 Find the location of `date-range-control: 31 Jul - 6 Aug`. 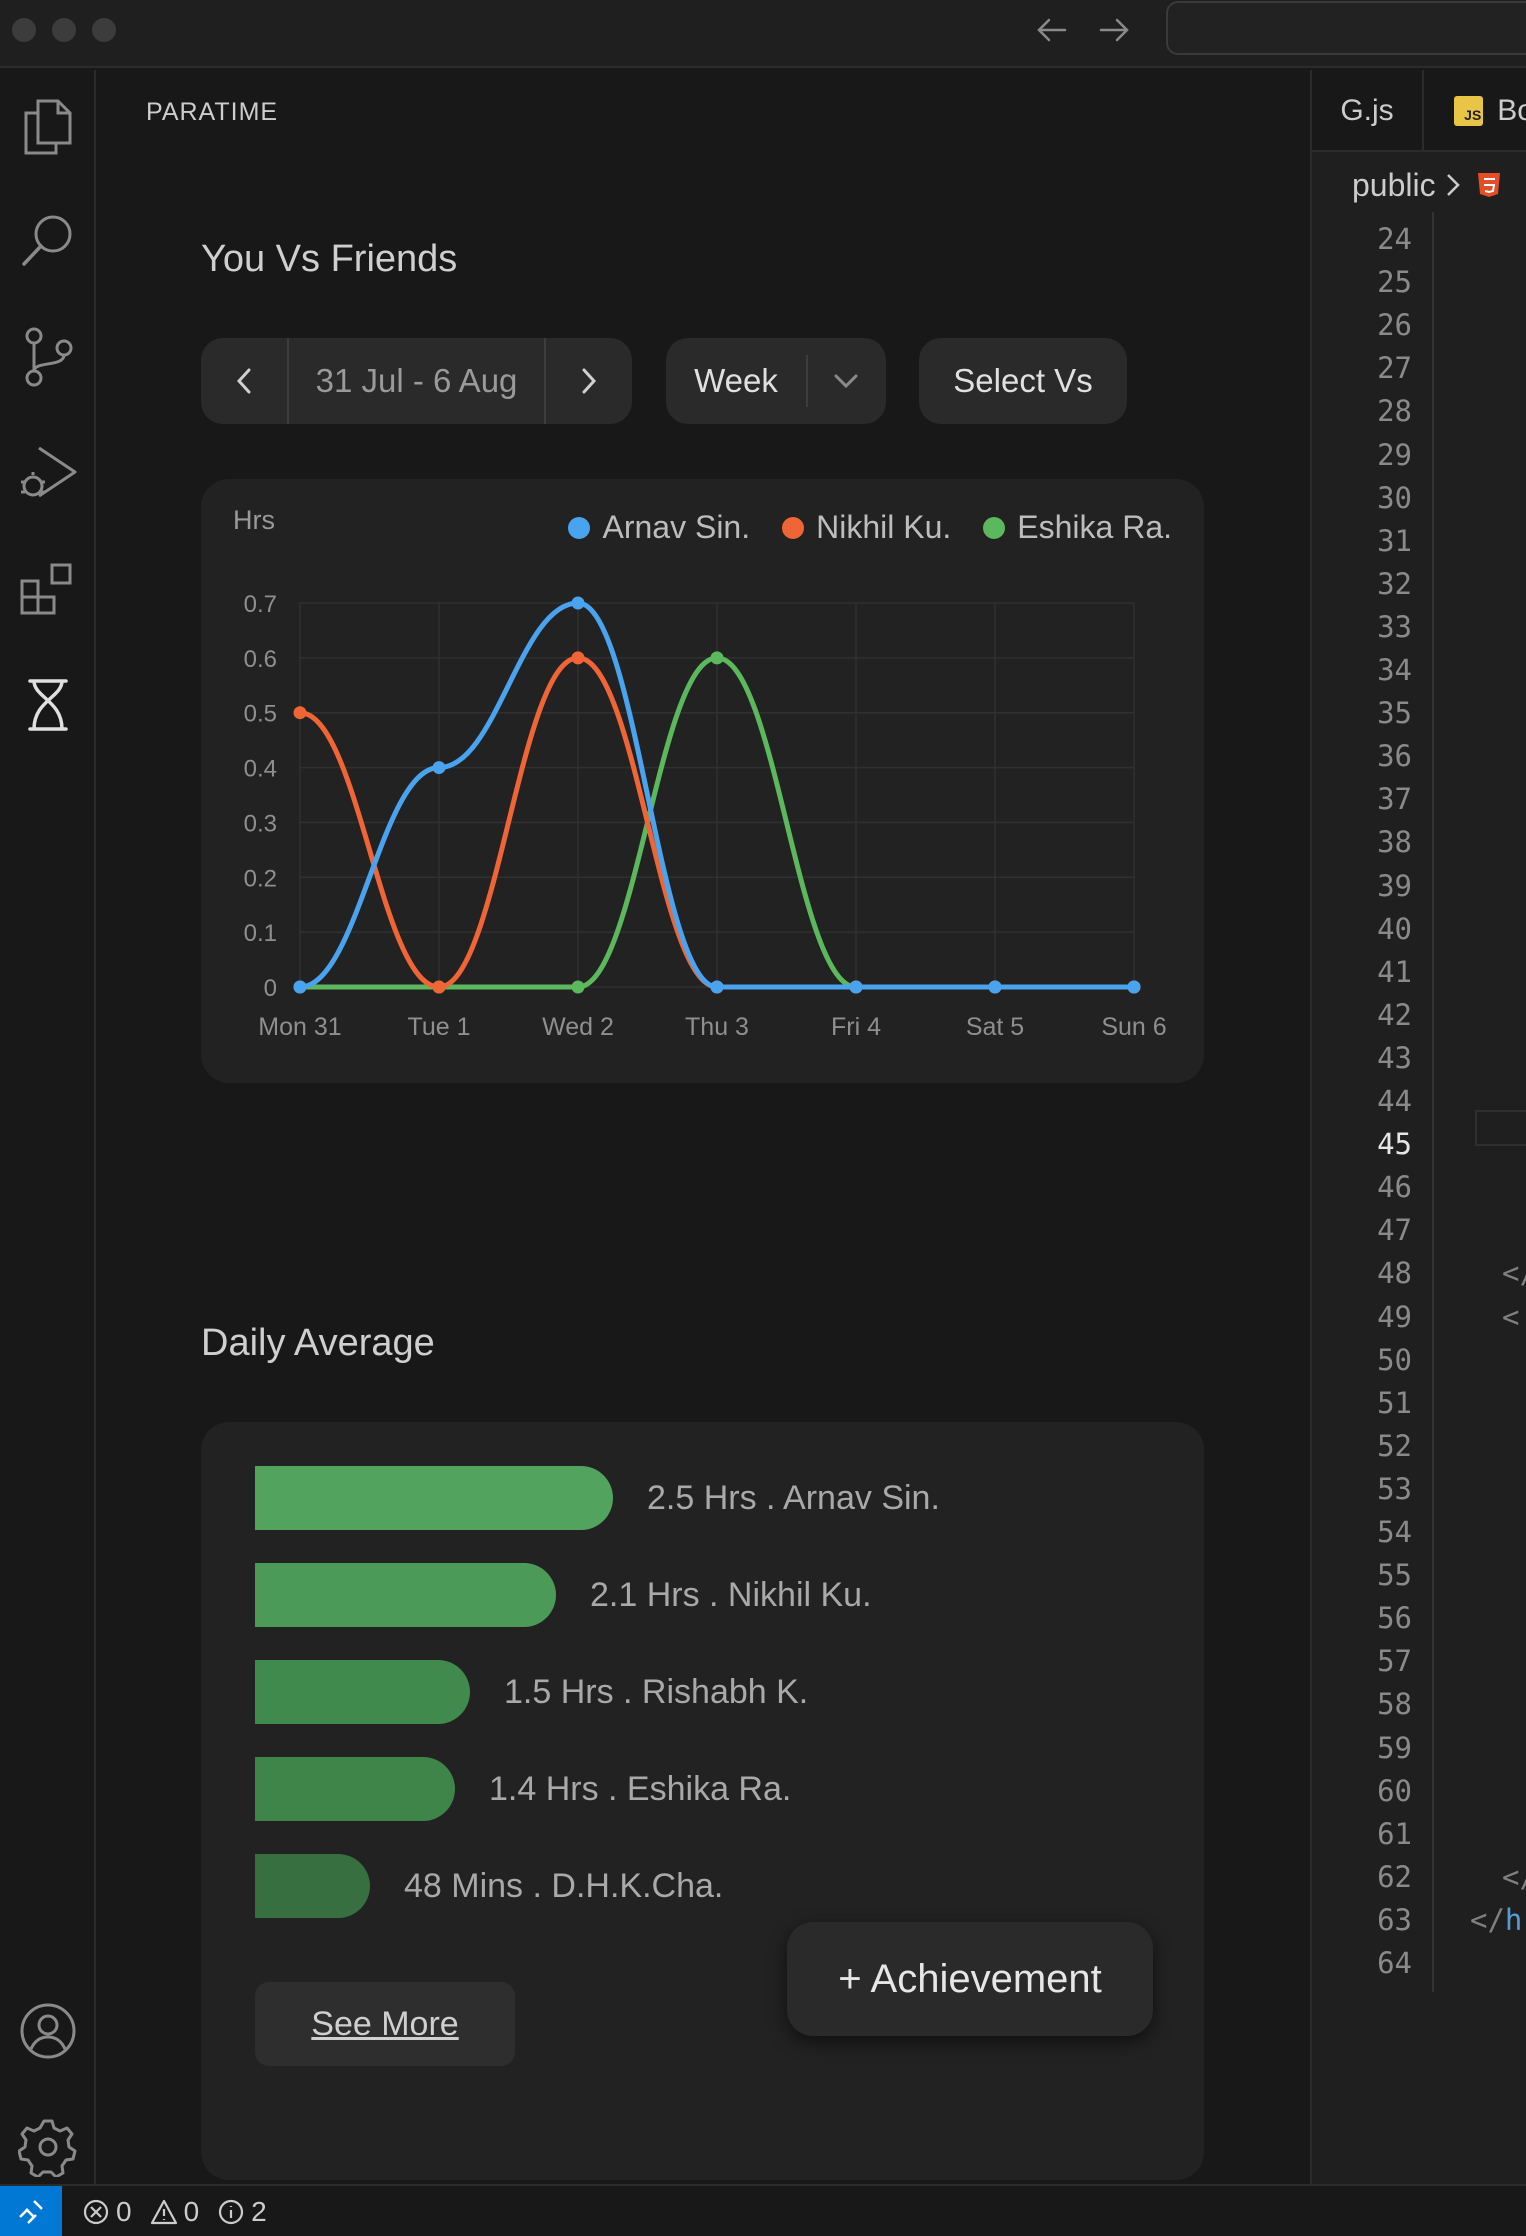

date-range-control: 31 Jul - 6 Aug is located at coordinates (416, 381).